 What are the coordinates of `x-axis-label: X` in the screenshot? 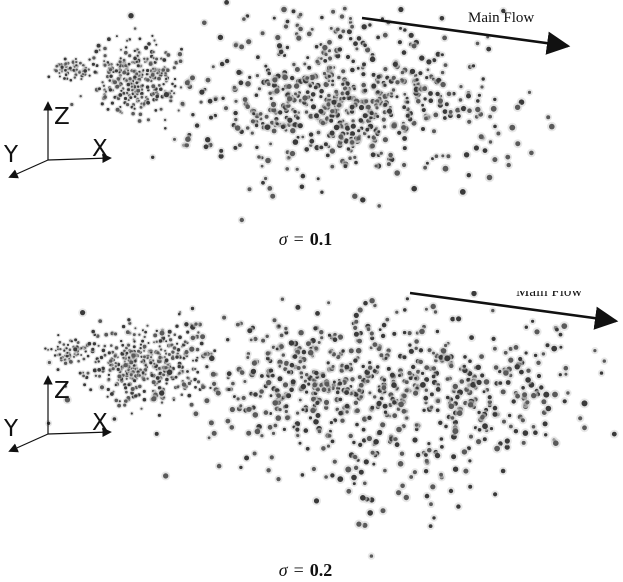 It's located at (100, 423).